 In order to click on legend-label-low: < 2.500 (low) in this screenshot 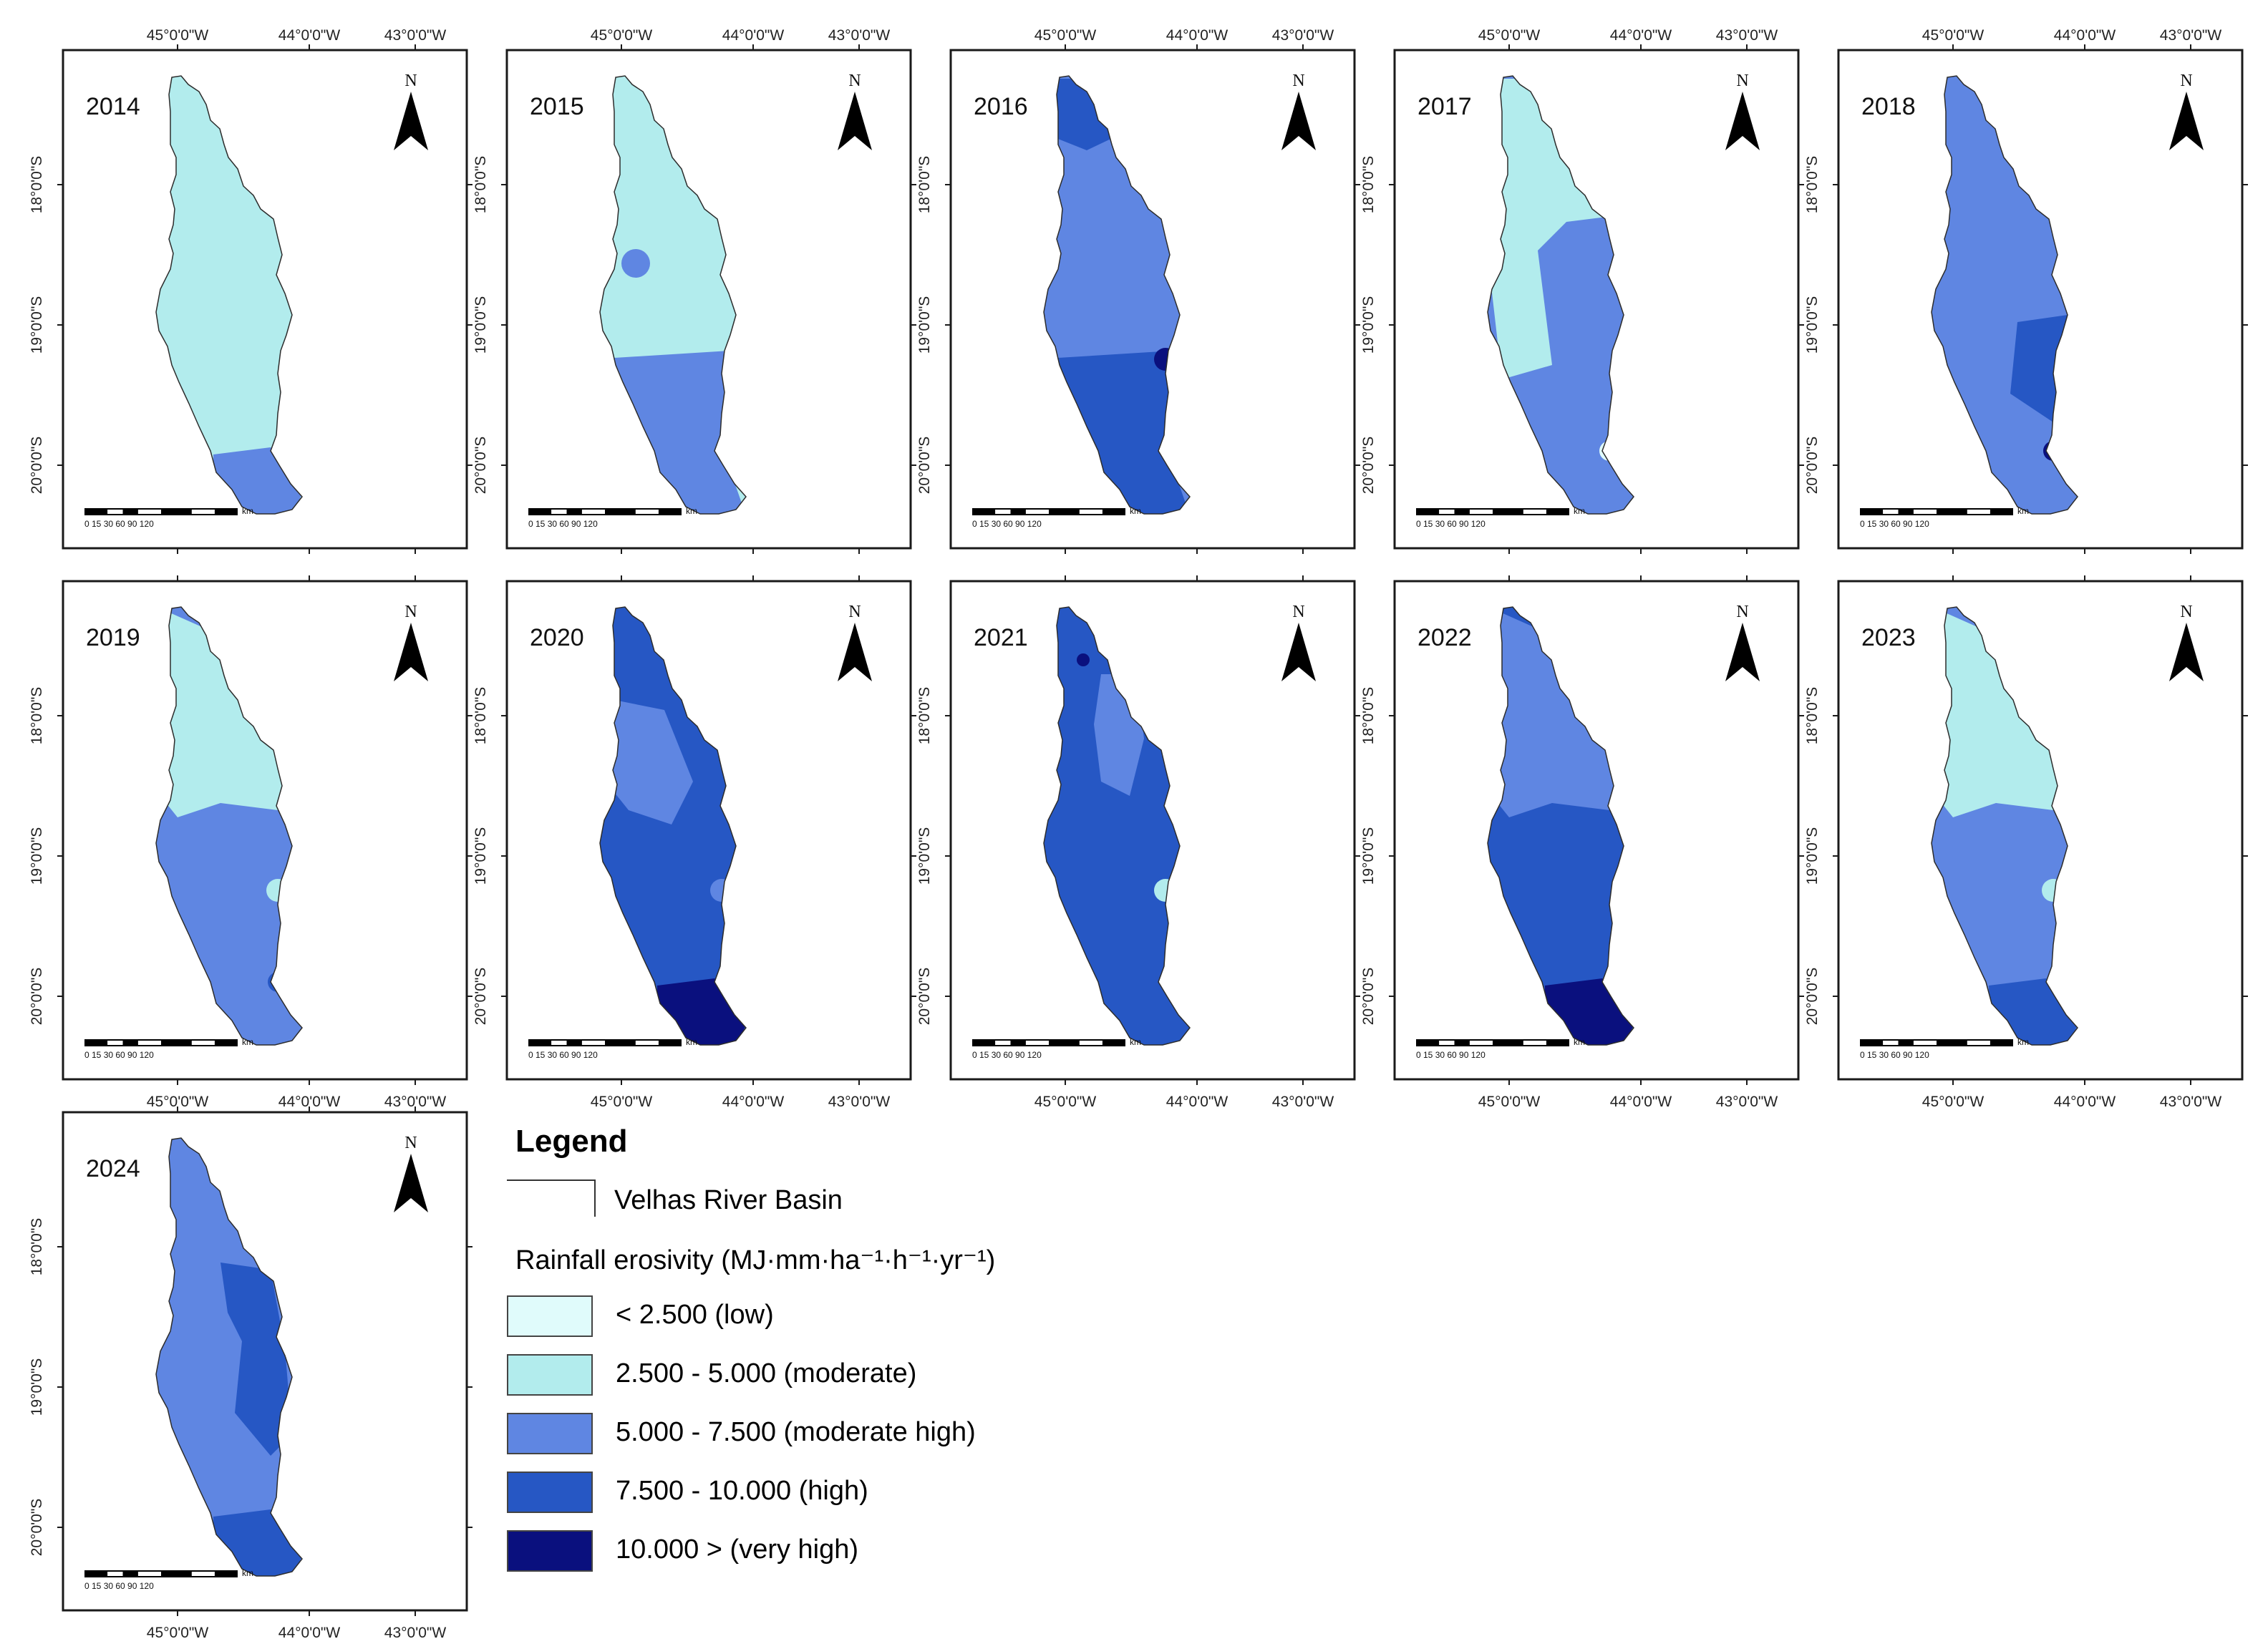, I will do `click(695, 1315)`.